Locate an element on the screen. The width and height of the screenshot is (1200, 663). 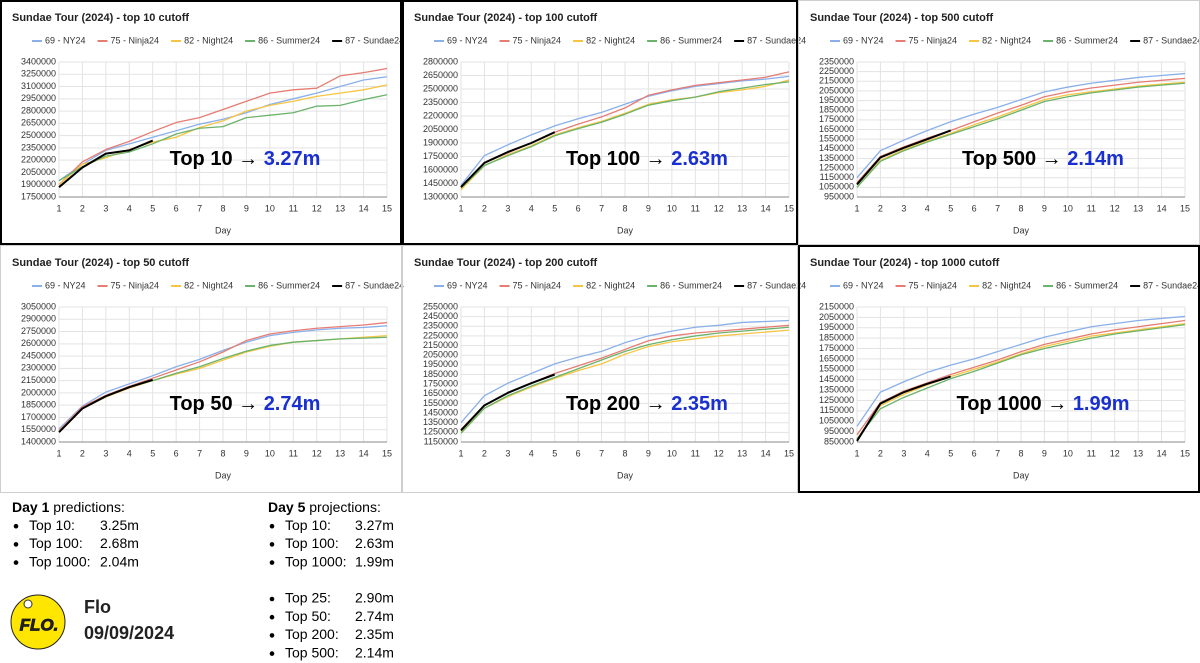
x-tick-label: 2 is located at coordinates (484, 453).